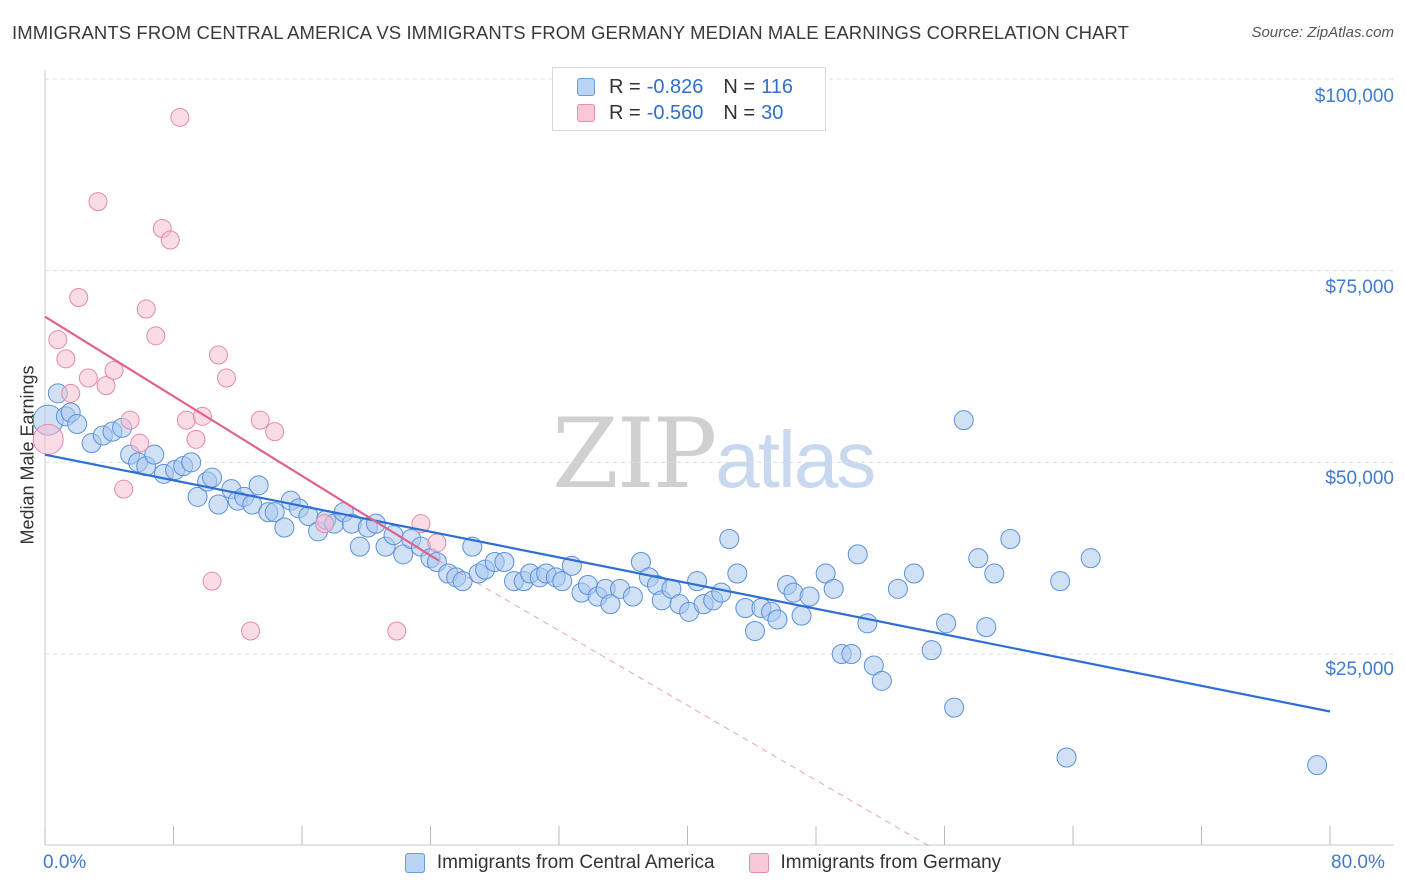  Describe the element at coordinates (1322, 32) in the screenshot. I see `source-label: Source: ZipAtlas.com` at that location.